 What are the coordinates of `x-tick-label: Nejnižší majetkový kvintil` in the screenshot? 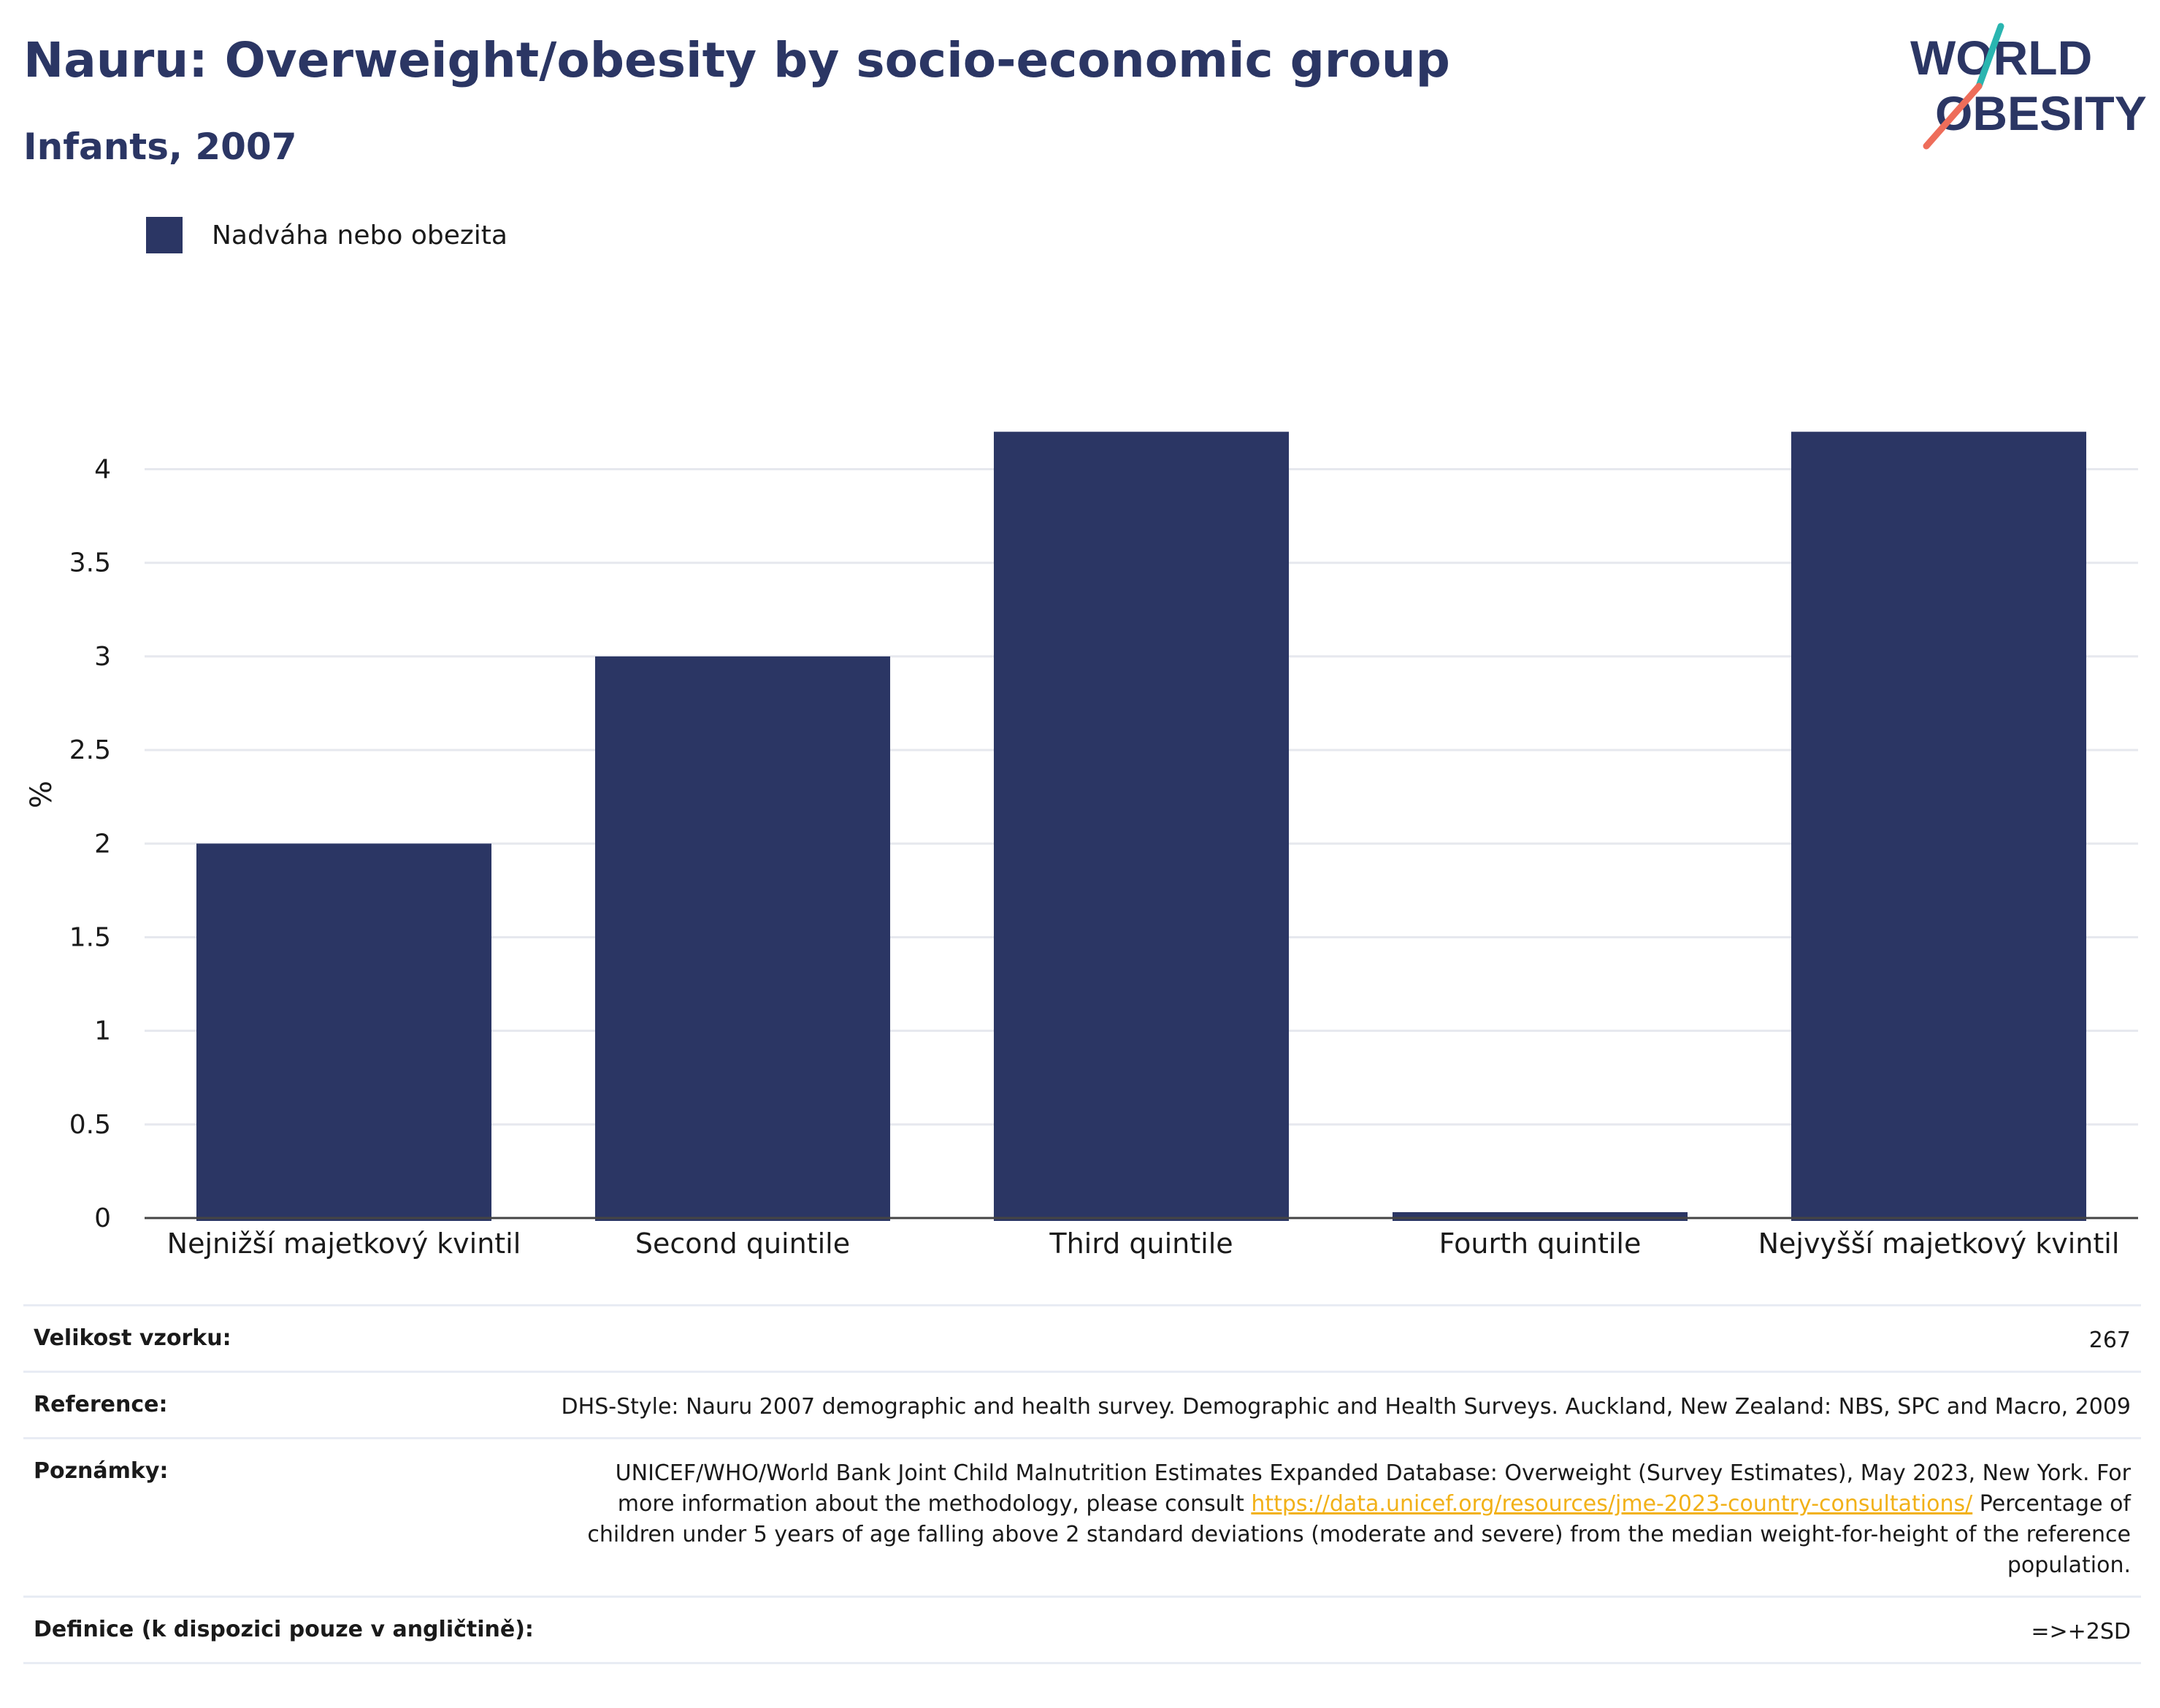 It's located at (344, 1244).